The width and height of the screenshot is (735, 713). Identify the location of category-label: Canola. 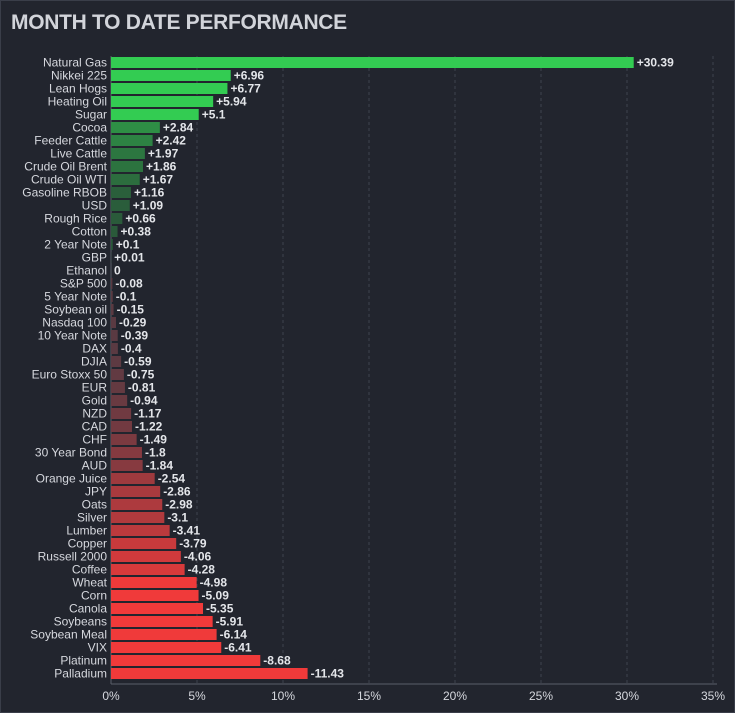
(88, 609).